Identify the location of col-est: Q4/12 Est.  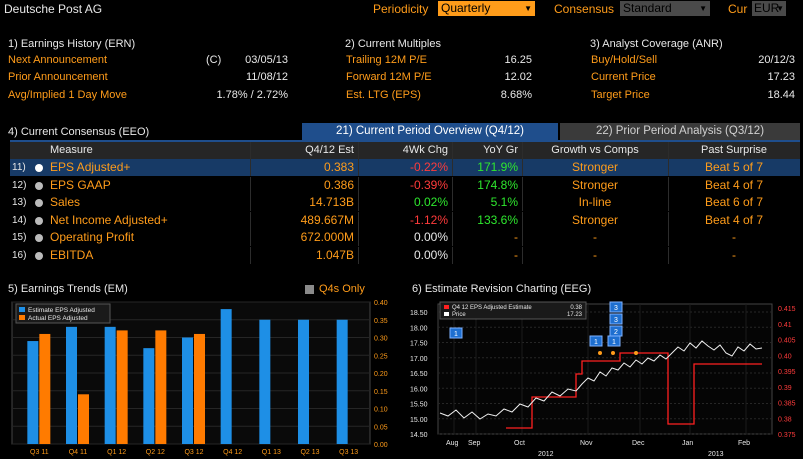
(329, 150).